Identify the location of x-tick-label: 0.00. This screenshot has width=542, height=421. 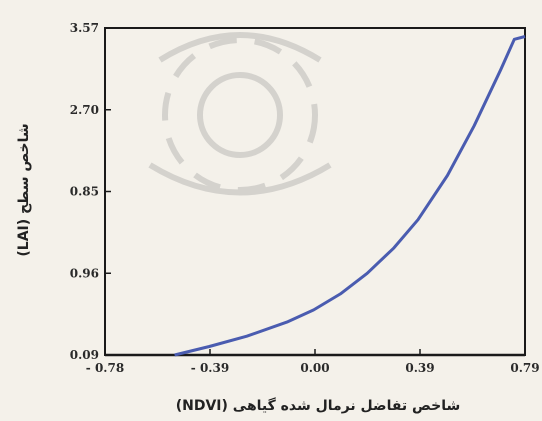
(314, 368).